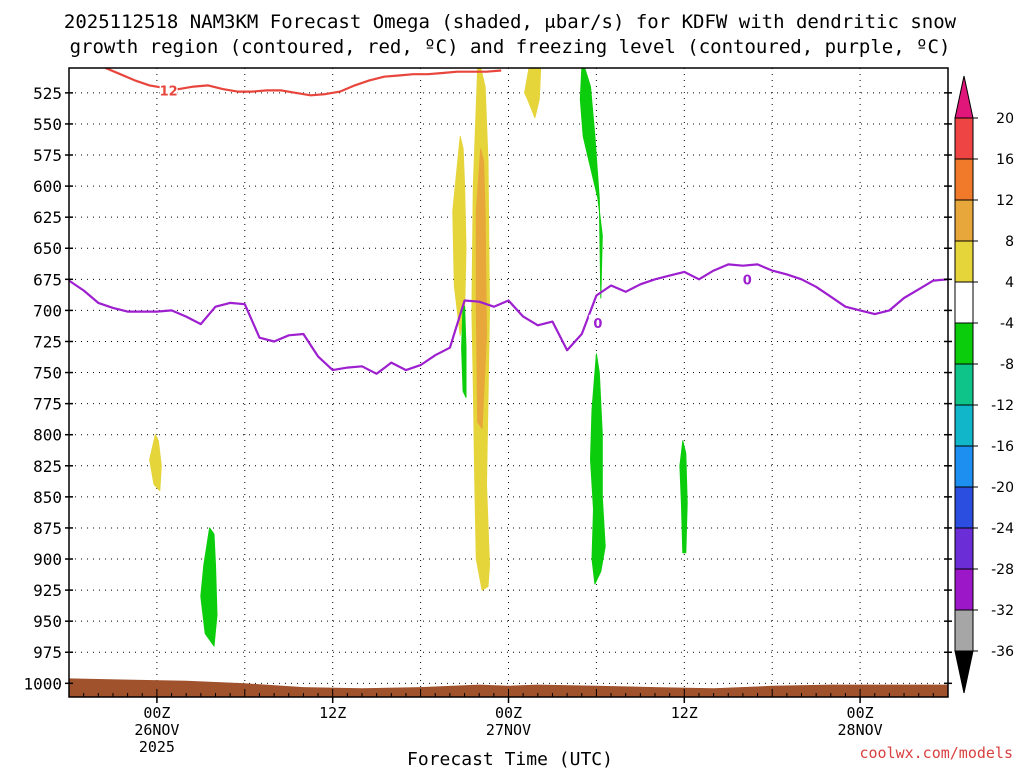 This screenshot has width=1024, height=768. I want to click on colorbar-bin--20--16, so click(964, 466).